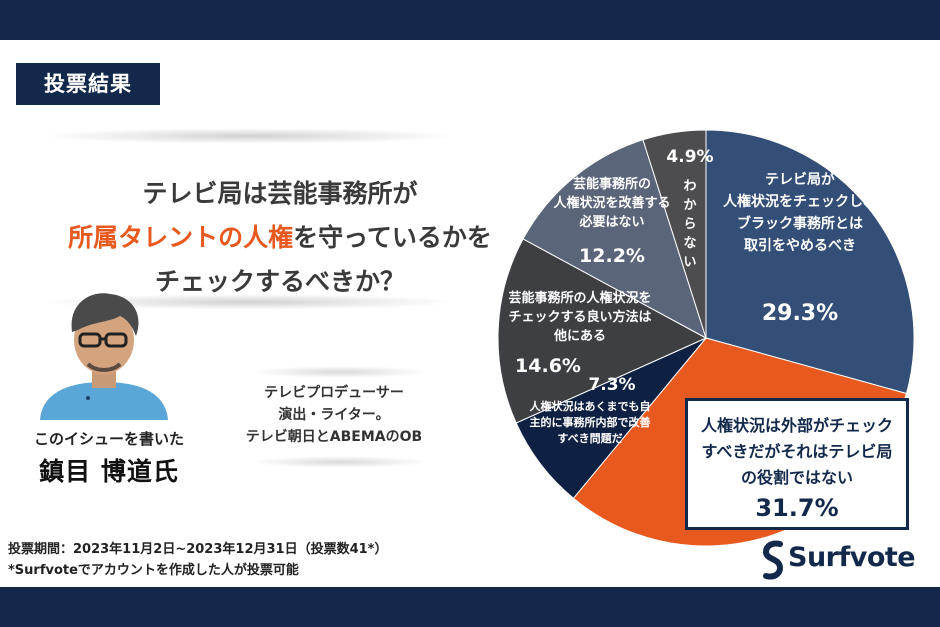  What do you see at coordinates (340, 372) in the screenshot?
I see `profile-divider-top` at bounding box center [340, 372].